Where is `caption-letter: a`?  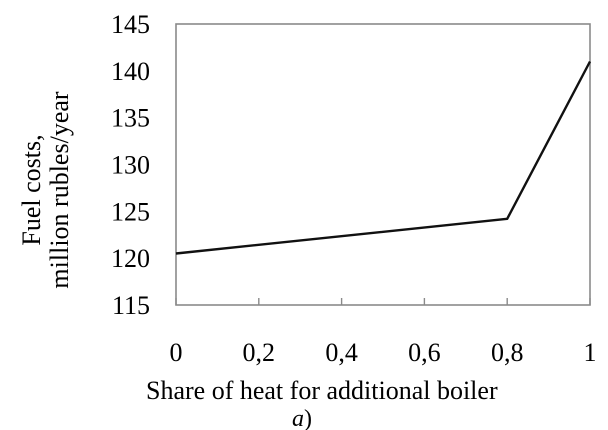 caption-letter: a is located at coordinates (298, 418).